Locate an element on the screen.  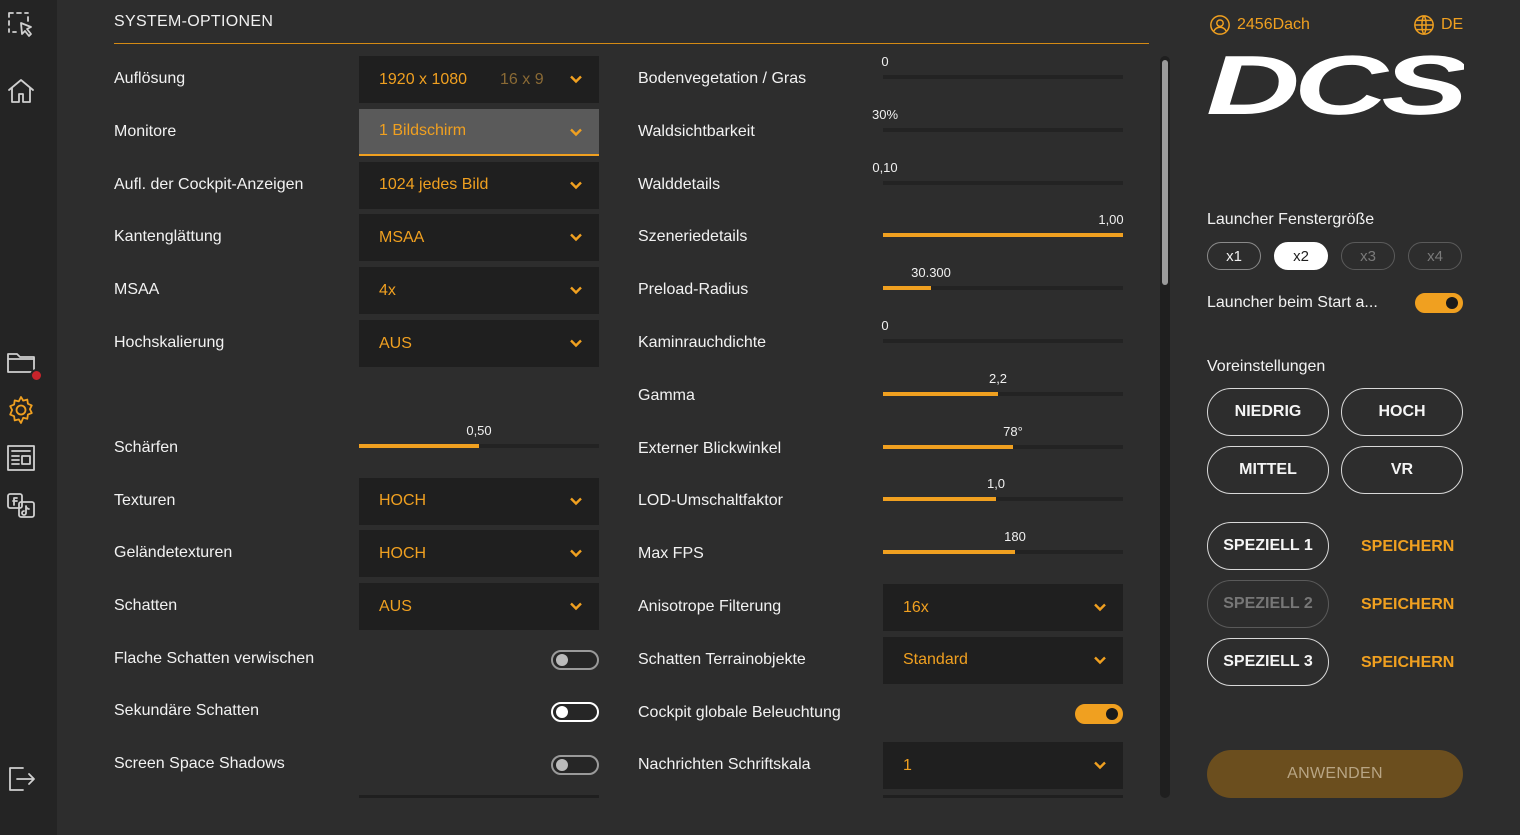
preset-button: NIEDRIG is located at coordinates (1268, 412).